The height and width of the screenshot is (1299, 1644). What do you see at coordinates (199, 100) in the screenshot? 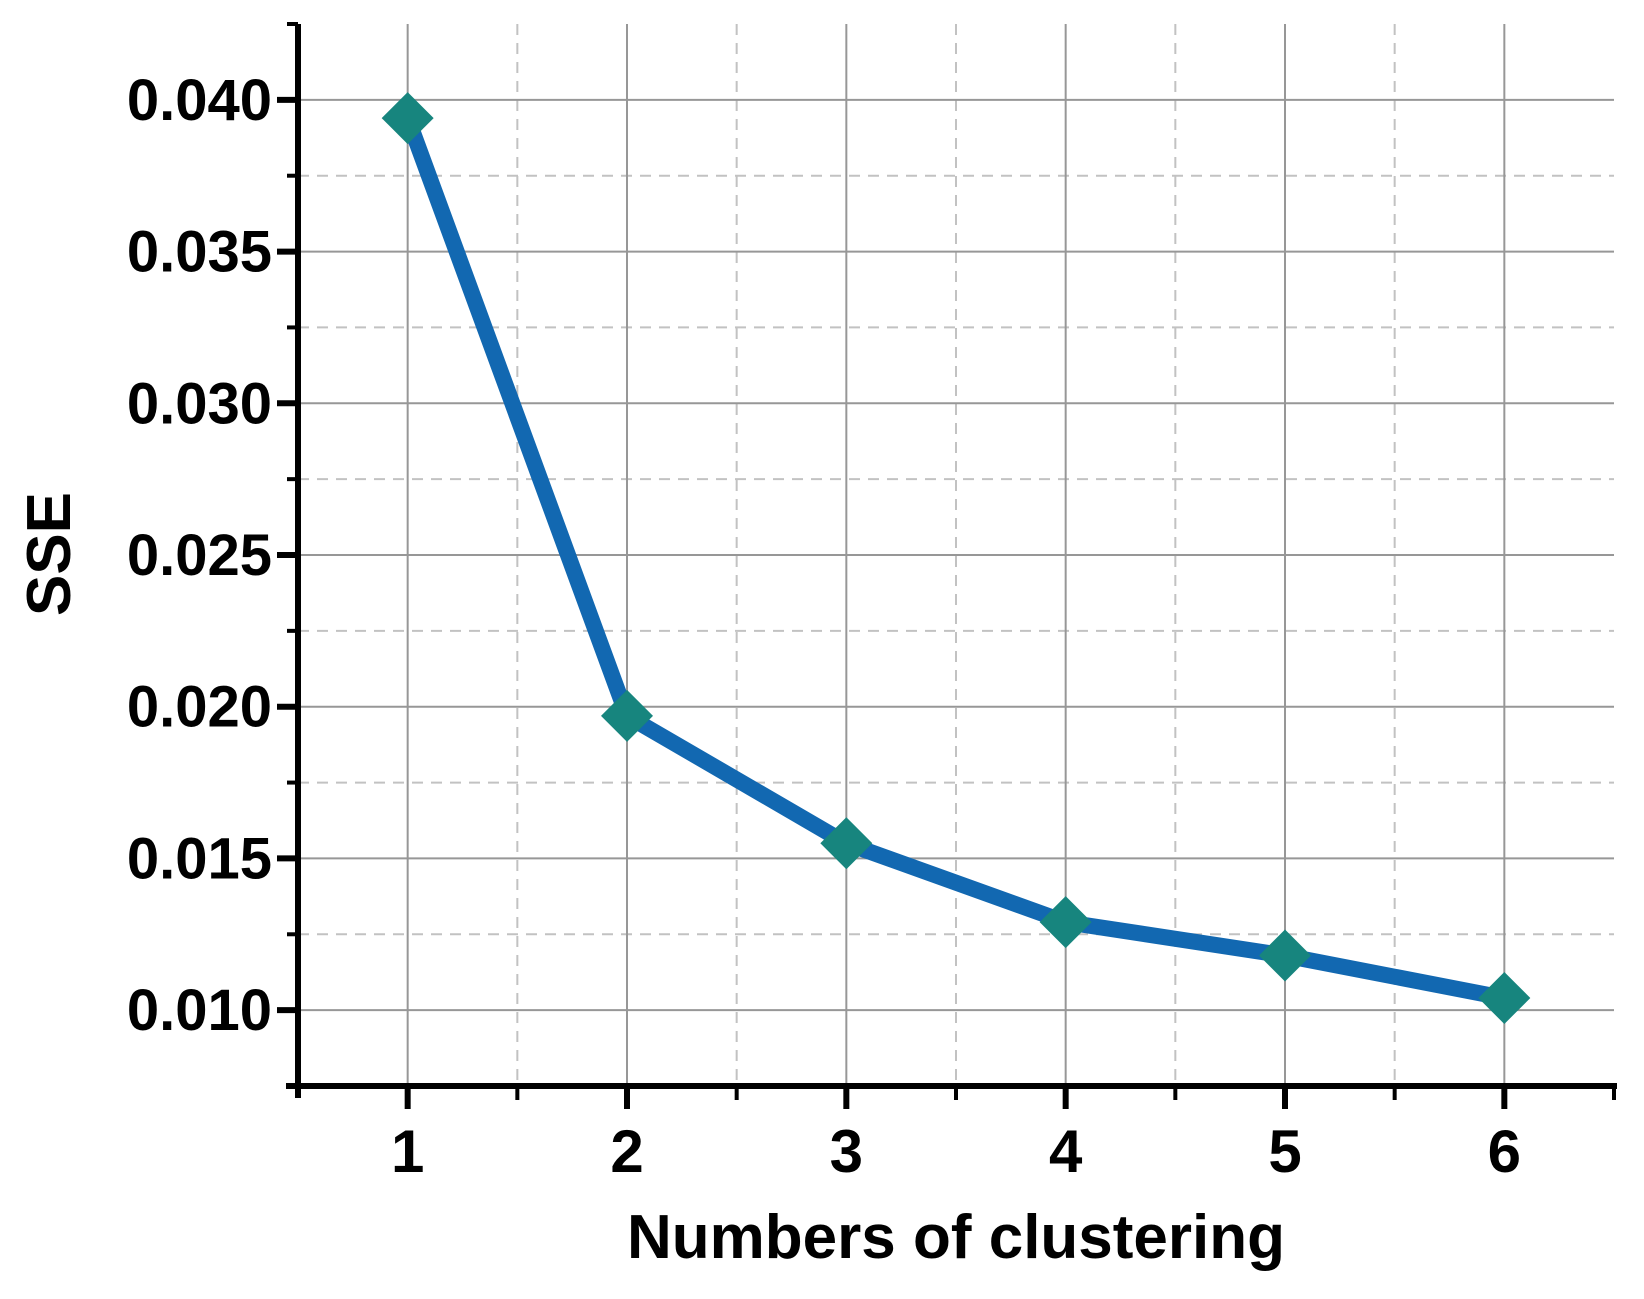
I see `y-tick-label: 0.040` at bounding box center [199, 100].